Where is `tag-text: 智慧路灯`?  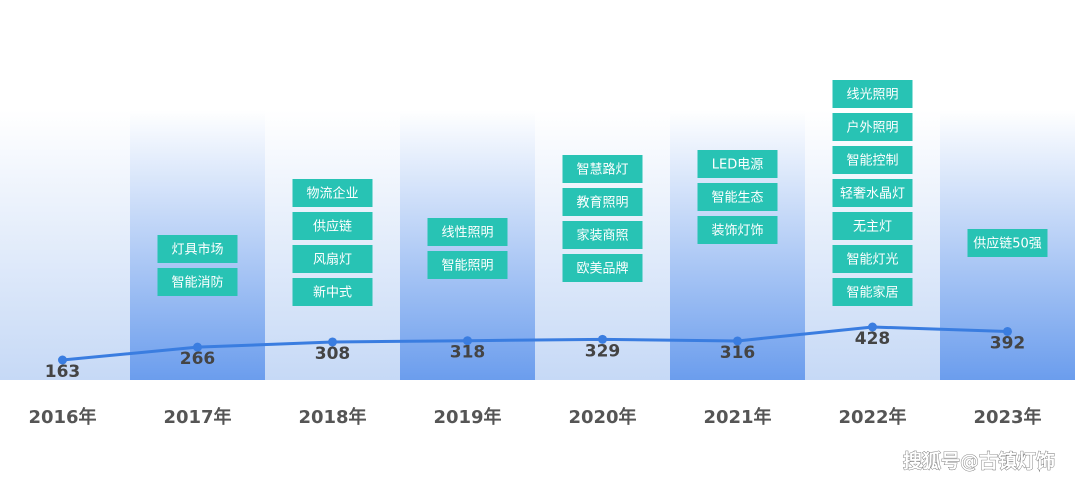 tag-text: 智慧路灯 is located at coordinates (602, 170).